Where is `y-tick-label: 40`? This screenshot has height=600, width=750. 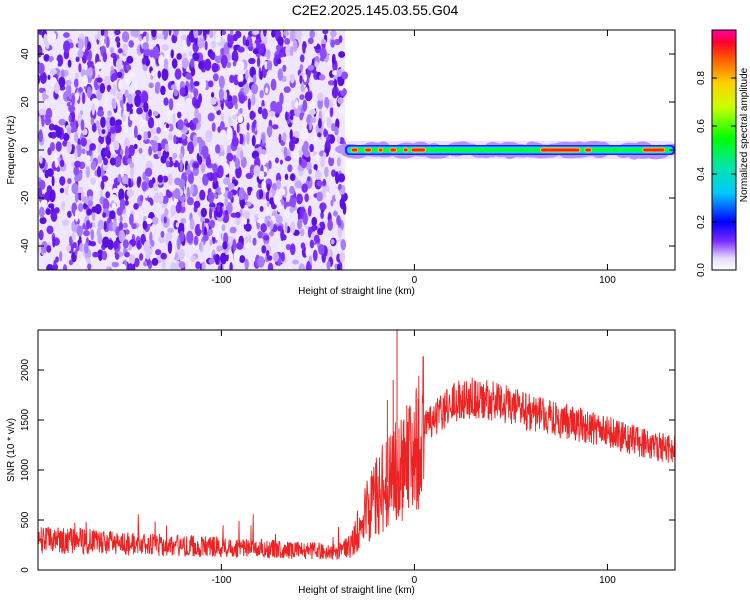
y-tick-label: 40 is located at coordinates (25, 54).